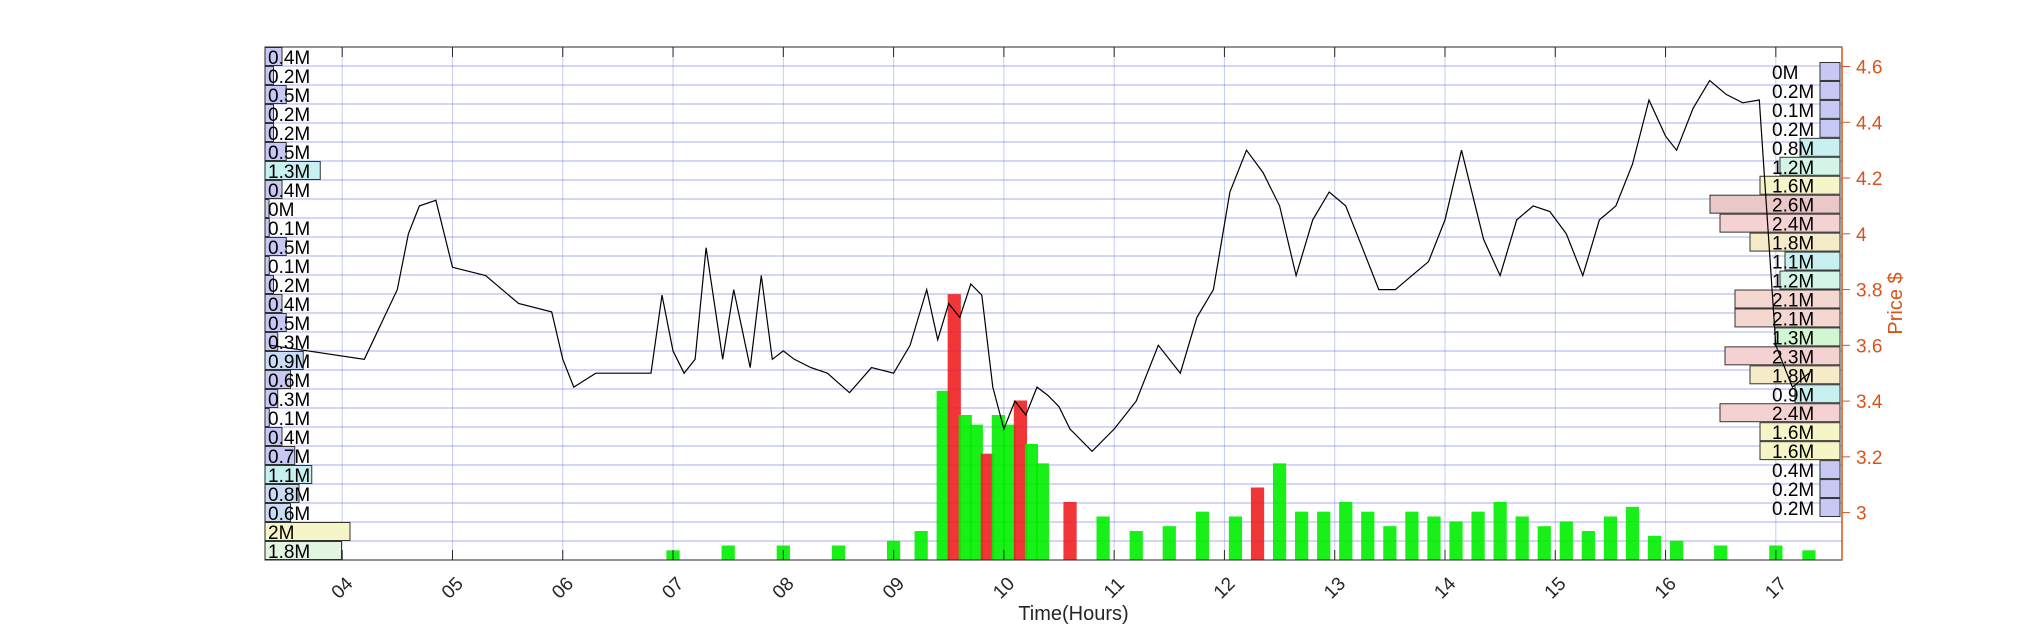  What do you see at coordinates (1225, 588) in the screenshot?
I see `x-tick-label: 12` at bounding box center [1225, 588].